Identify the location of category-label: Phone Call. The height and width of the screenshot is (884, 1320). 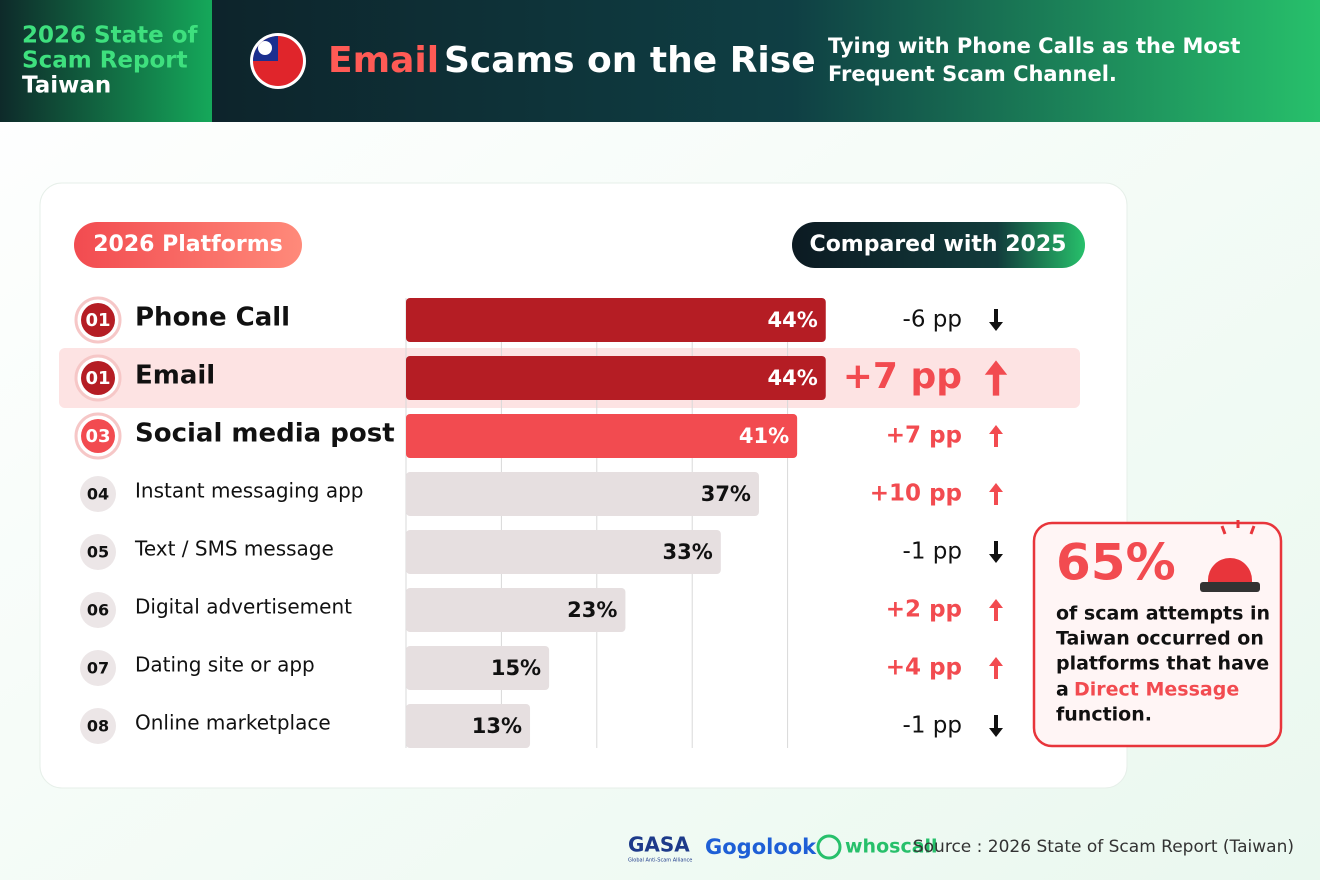
(212, 318).